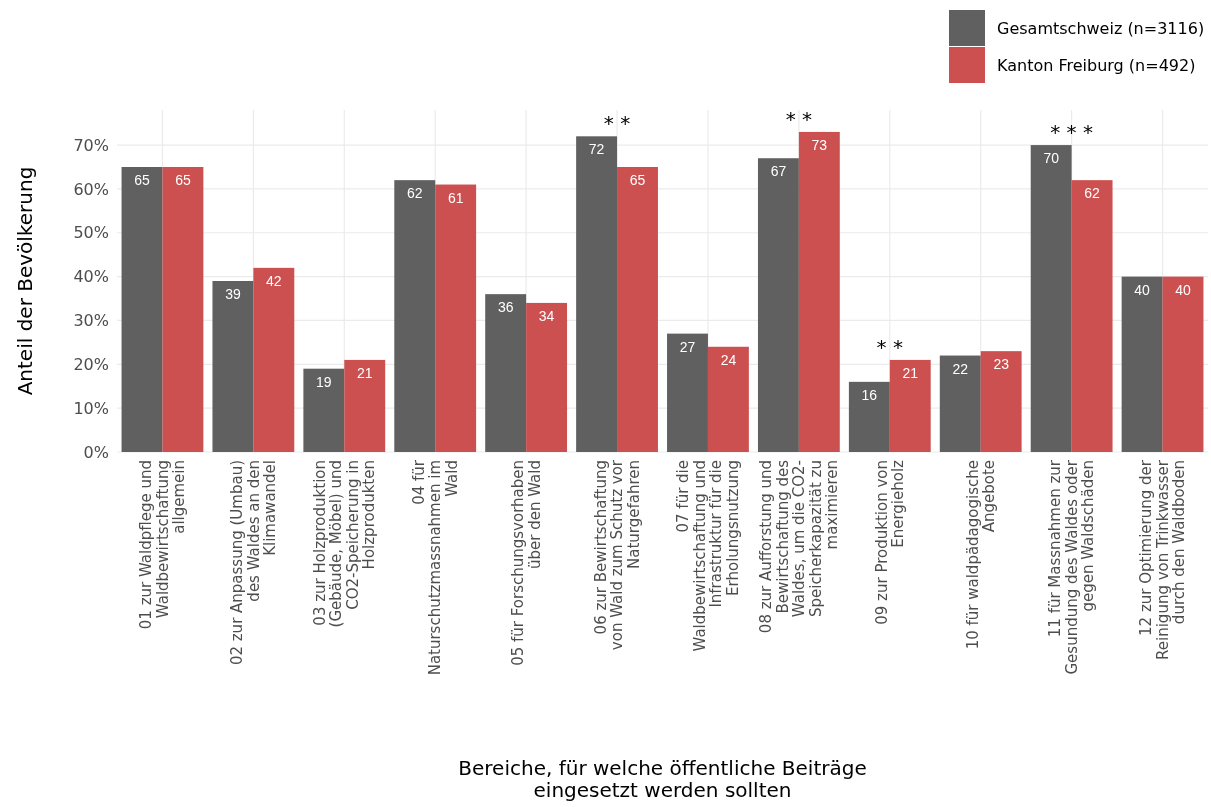 The width and height of the screenshot is (1211, 807). What do you see at coordinates (1072, 567) in the screenshot?
I see `x-tick-label: 11 für Massnahmen zur Gesundung des Waldes oder gegen Waldschäden` at bounding box center [1072, 567].